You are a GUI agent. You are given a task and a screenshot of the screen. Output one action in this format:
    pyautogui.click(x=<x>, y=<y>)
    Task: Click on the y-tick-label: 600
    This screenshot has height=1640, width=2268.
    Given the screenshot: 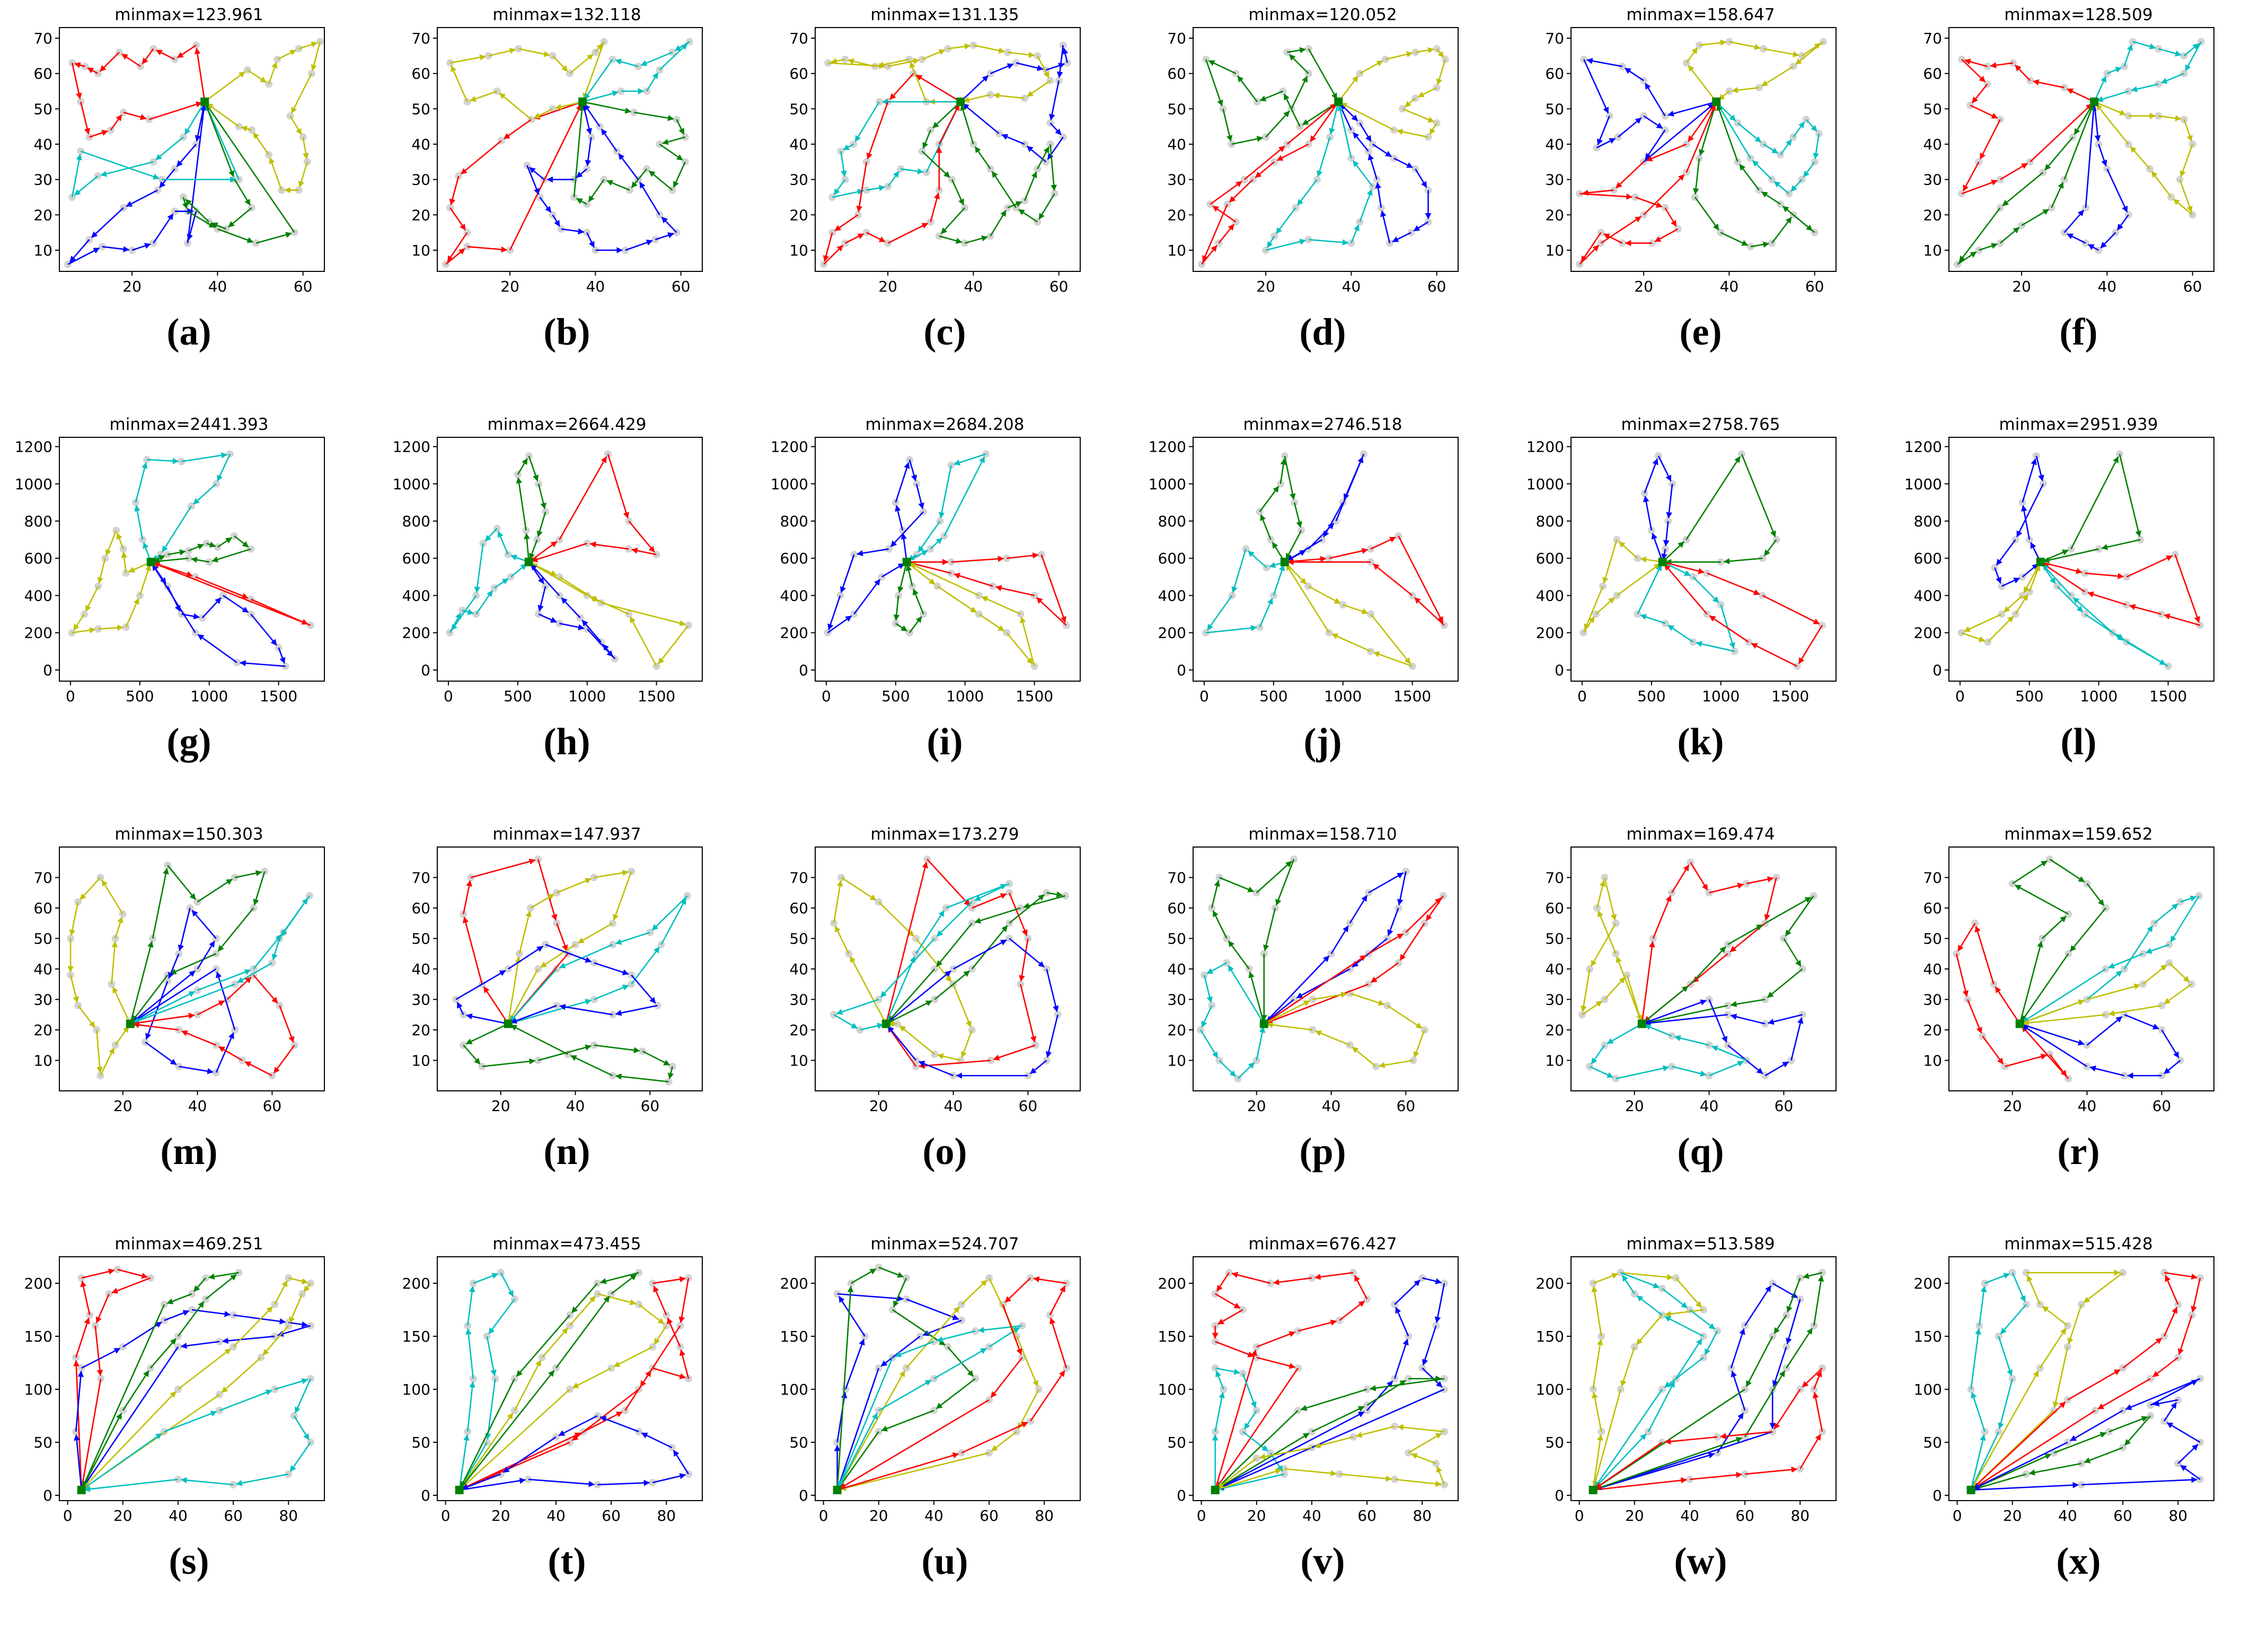 What is the action you would take?
    pyautogui.click(x=1172, y=558)
    